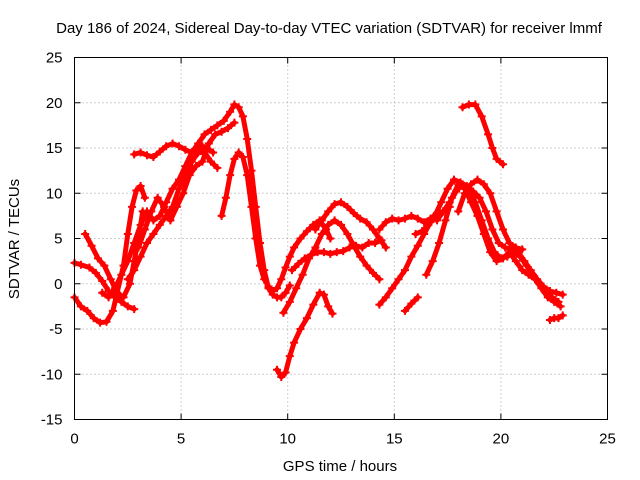 This screenshot has height=480, width=640. Describe the element at coordinates (14, 239) in the screenshot. I see `y-axis-title: SDTVAR / TECUs` at that location.